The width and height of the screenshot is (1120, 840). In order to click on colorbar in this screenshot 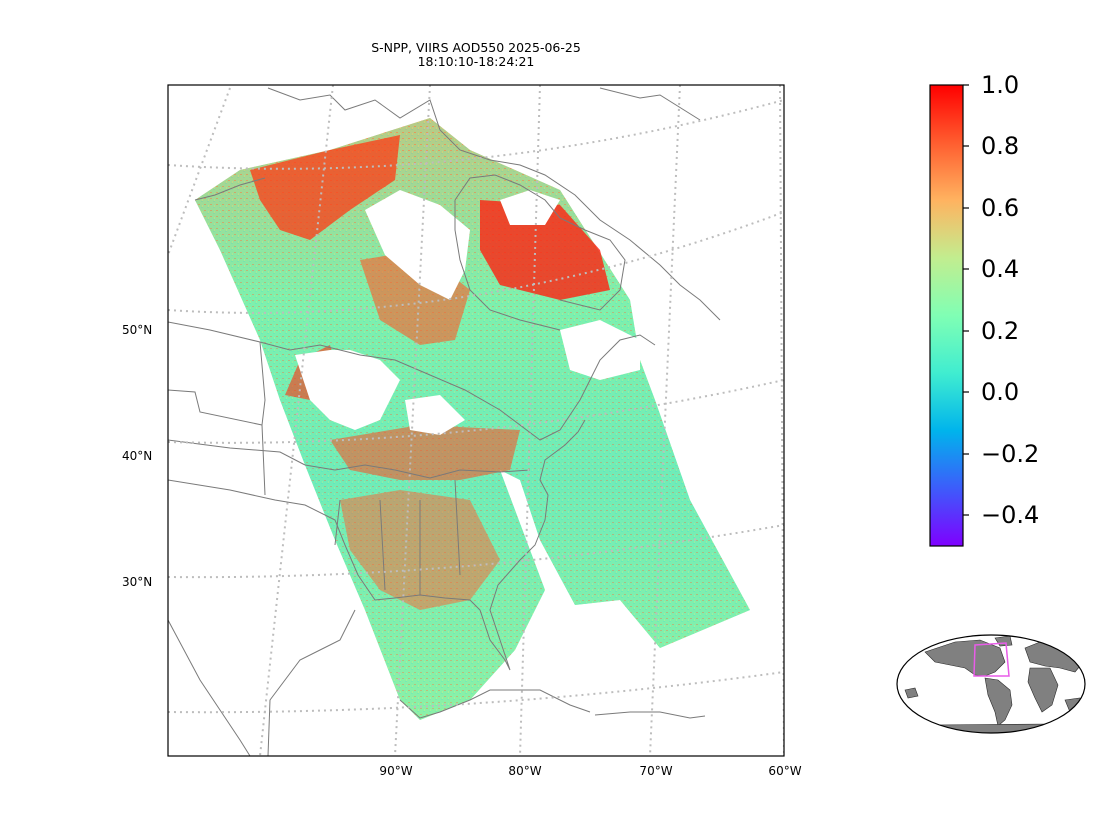, I will do `click(949, 315)`.